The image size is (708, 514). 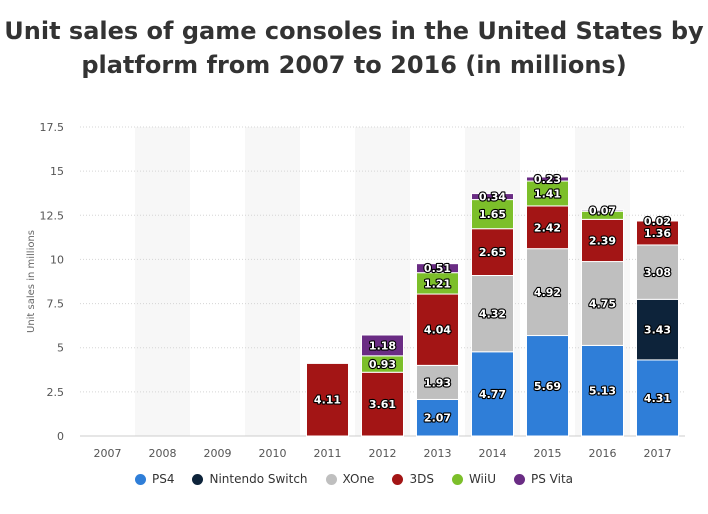 What do you see at coordinates (163, 479) in the screenshot?
I see `legend-label: PS4` at bounding box center [163, 479].